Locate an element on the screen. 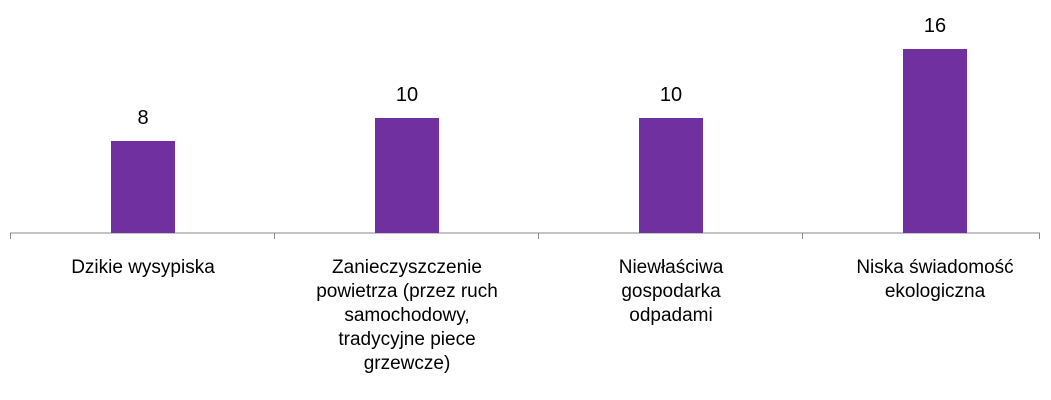 This screenshot has height=400, width=1051. x-tick-label: Niska świadomość ekologiczna is located at coordinates (935, 279).